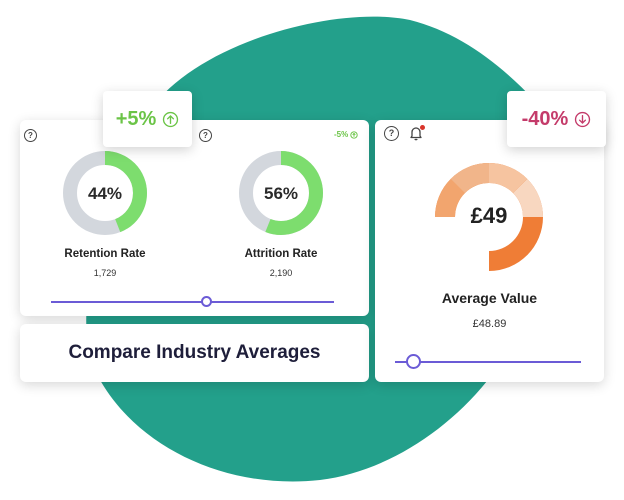 The image size is (624, 500). I want to click on average-value-slider-track, so click(488, 362).